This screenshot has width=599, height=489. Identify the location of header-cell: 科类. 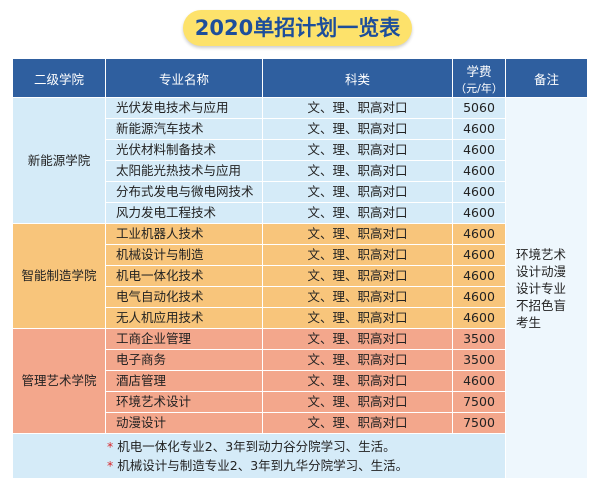
(357, 78).